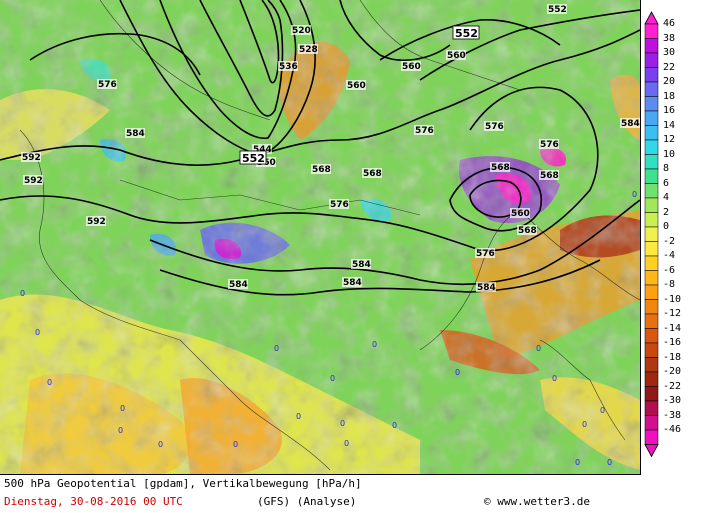 Image resolution: width=704 pixels, height=513 pixels. What do you see at coordinates (669, 52) in the screenshot?
I see `legend-label: 30` at bounding box center [669, 52].